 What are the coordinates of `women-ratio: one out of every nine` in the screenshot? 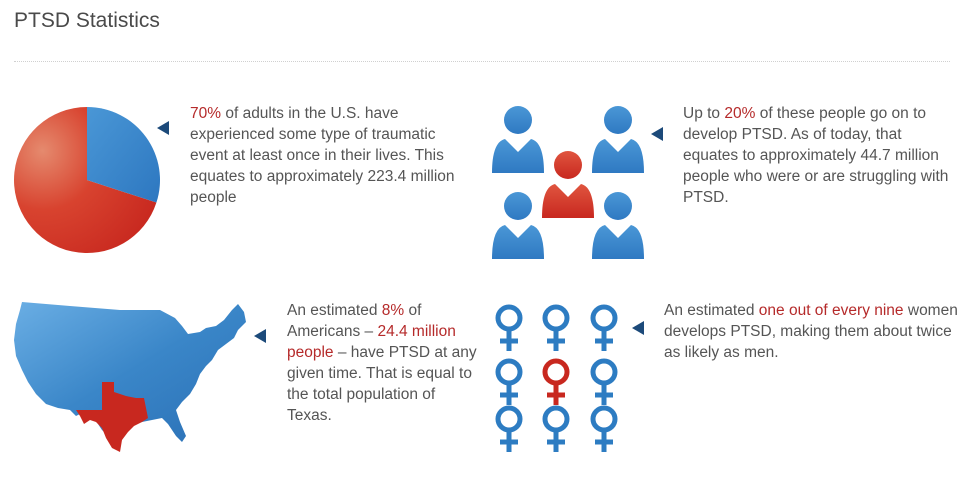 It's located at (831, 310).